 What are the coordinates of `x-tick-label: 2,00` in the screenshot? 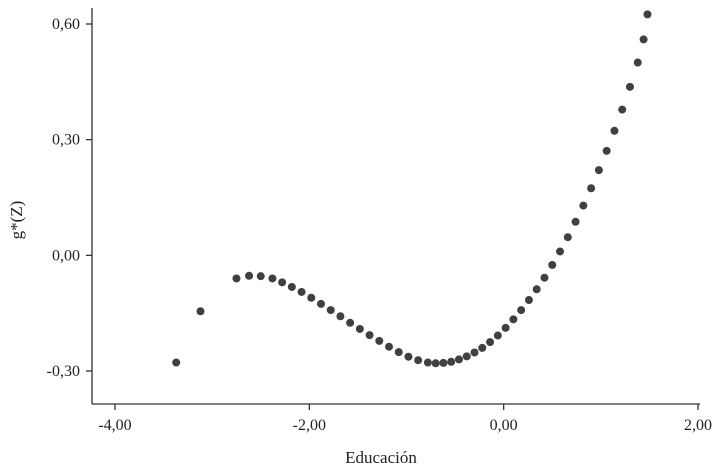 It's located at (698, 425).